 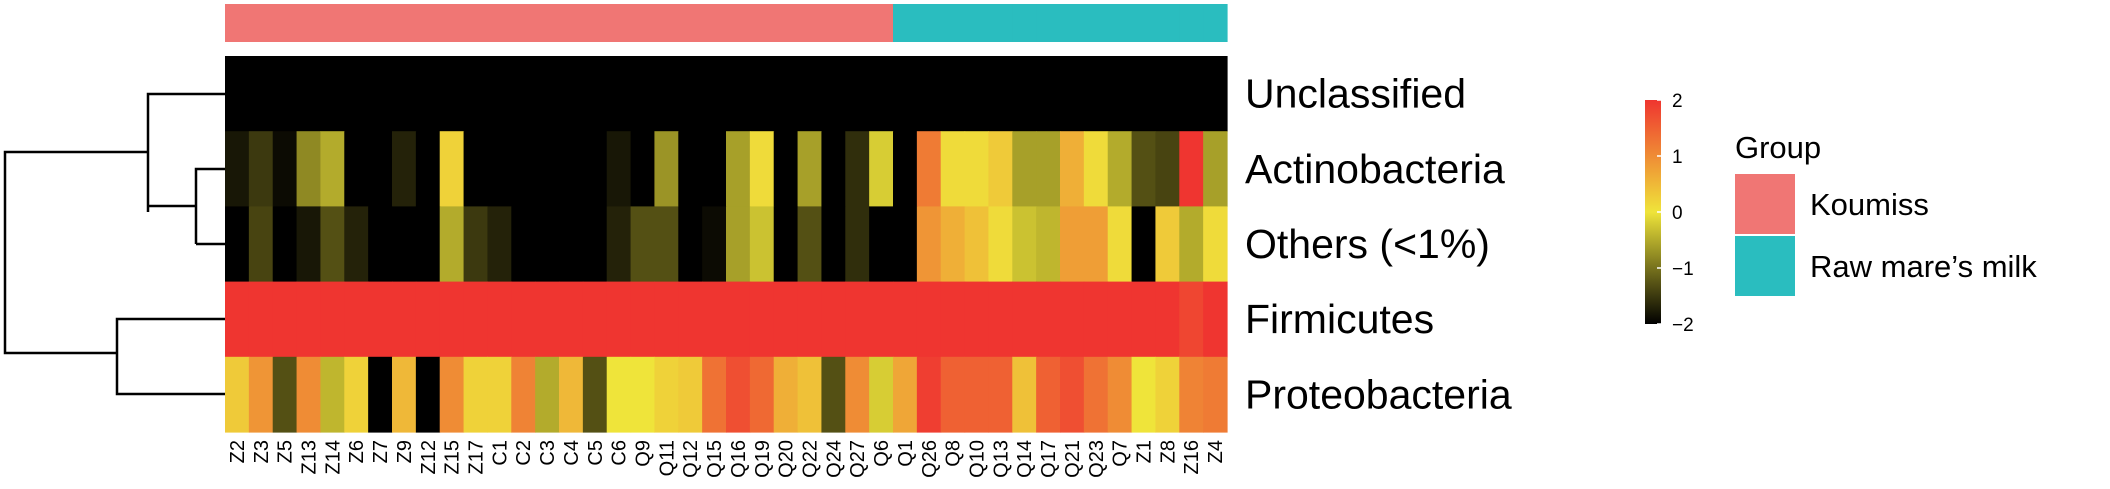 What do you see at coordinates (954, 453) in the screenshot?
I see `column-label: Q8` at bounding box center [954, 453].